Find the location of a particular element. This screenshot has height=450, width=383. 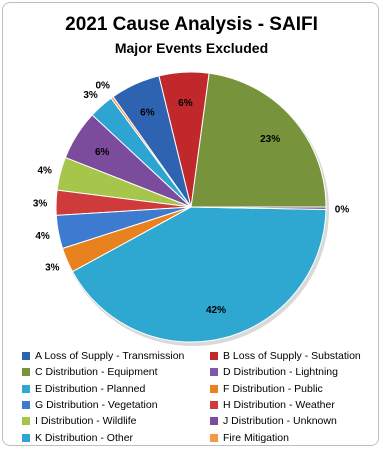

pie-slice-d-distribution-lightning is located at coordinates (258, 208).